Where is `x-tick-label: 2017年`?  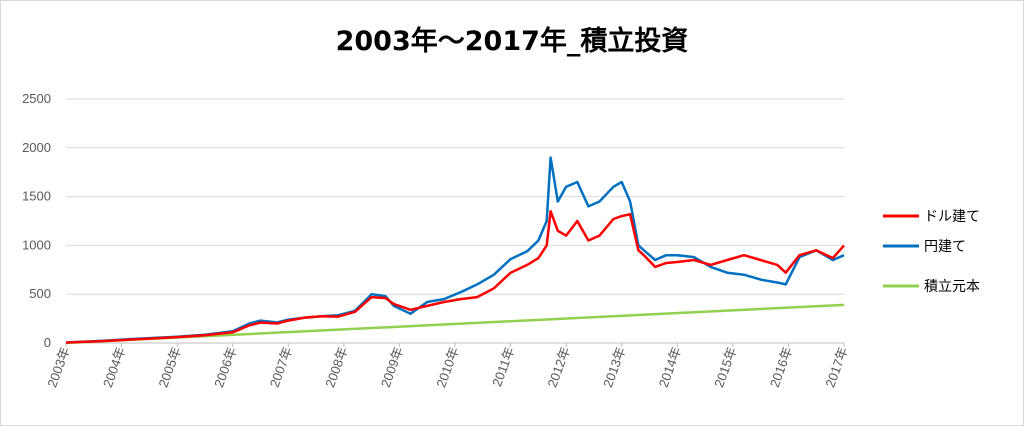
x-tick-label: 2017年 is located at coordinates (836, 367).